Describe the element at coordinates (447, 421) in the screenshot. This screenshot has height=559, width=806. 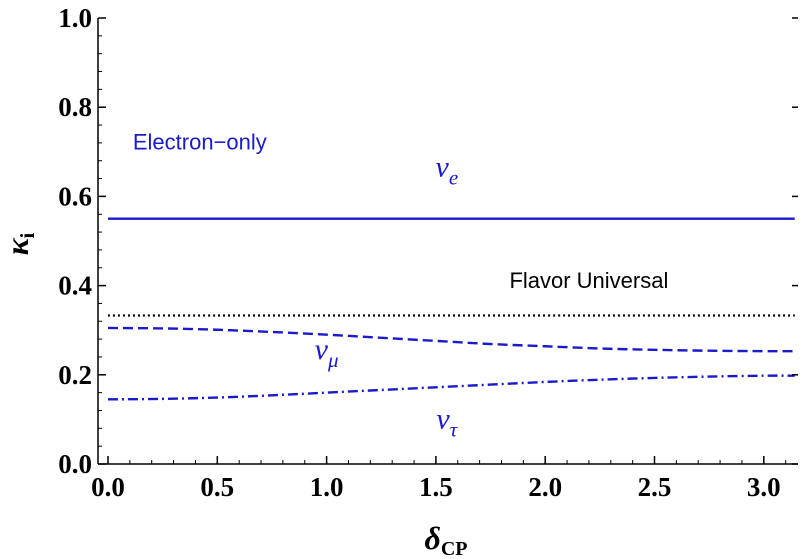
I see `annotation-nu-tau: ντ` at that location.